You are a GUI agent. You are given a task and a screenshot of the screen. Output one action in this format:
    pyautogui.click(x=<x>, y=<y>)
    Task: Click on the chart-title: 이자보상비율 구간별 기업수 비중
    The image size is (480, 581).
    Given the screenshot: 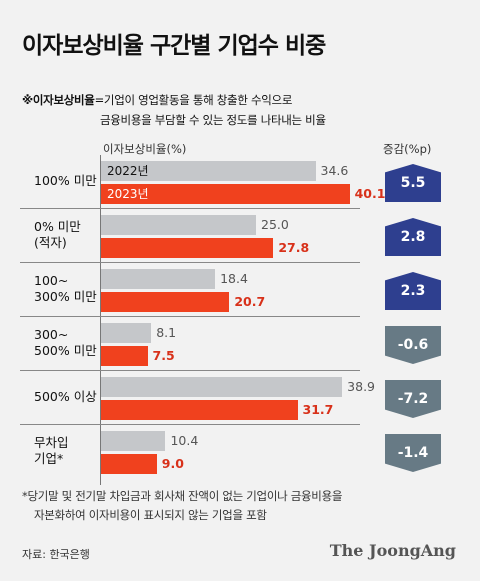 What is the action you would take?
    pyautogui.click(x=174, y=46)
    